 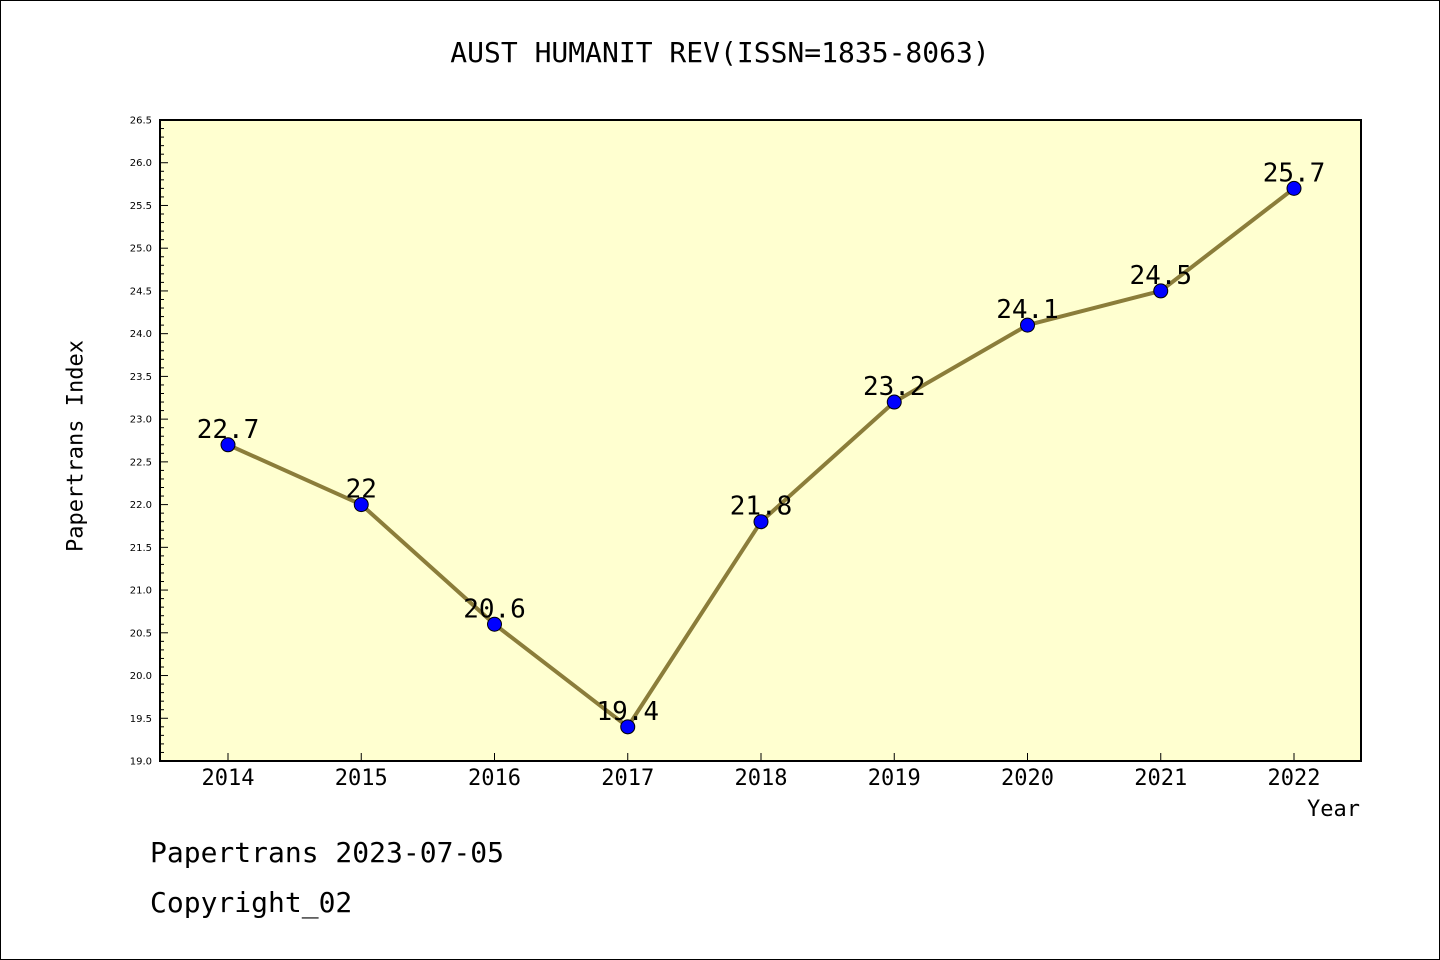 I want to click on y-tick-label: 25.5, so click(x=141, y=206).